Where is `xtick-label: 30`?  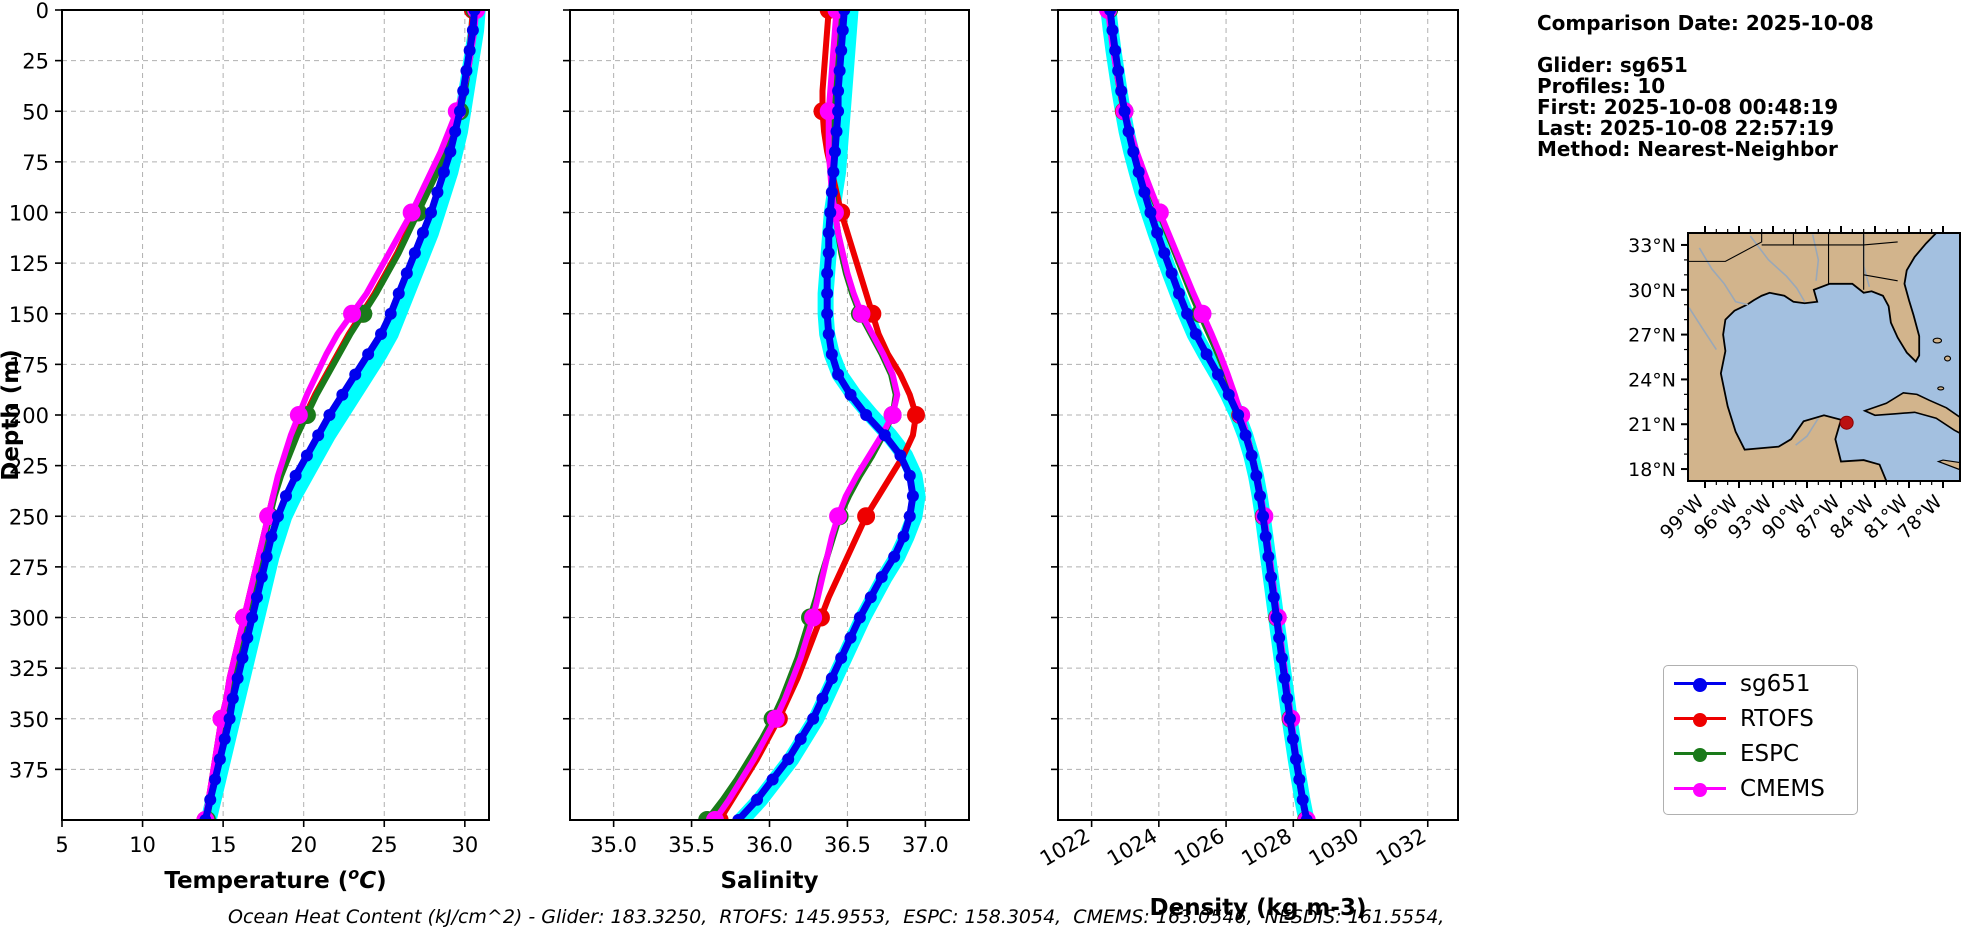
xtick-label: 30 is located at coordinates (464, 845).